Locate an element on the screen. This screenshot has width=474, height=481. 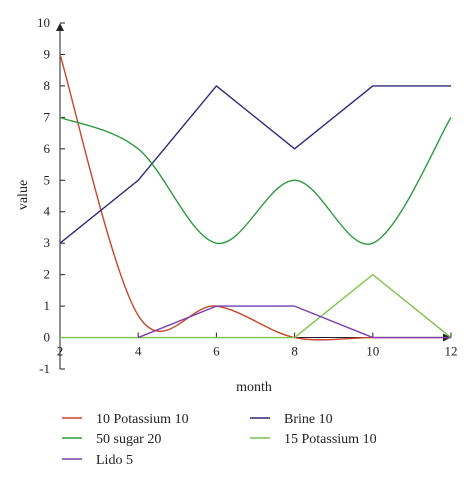
y-tick-label: 7 is located at coordinates (47, 116).